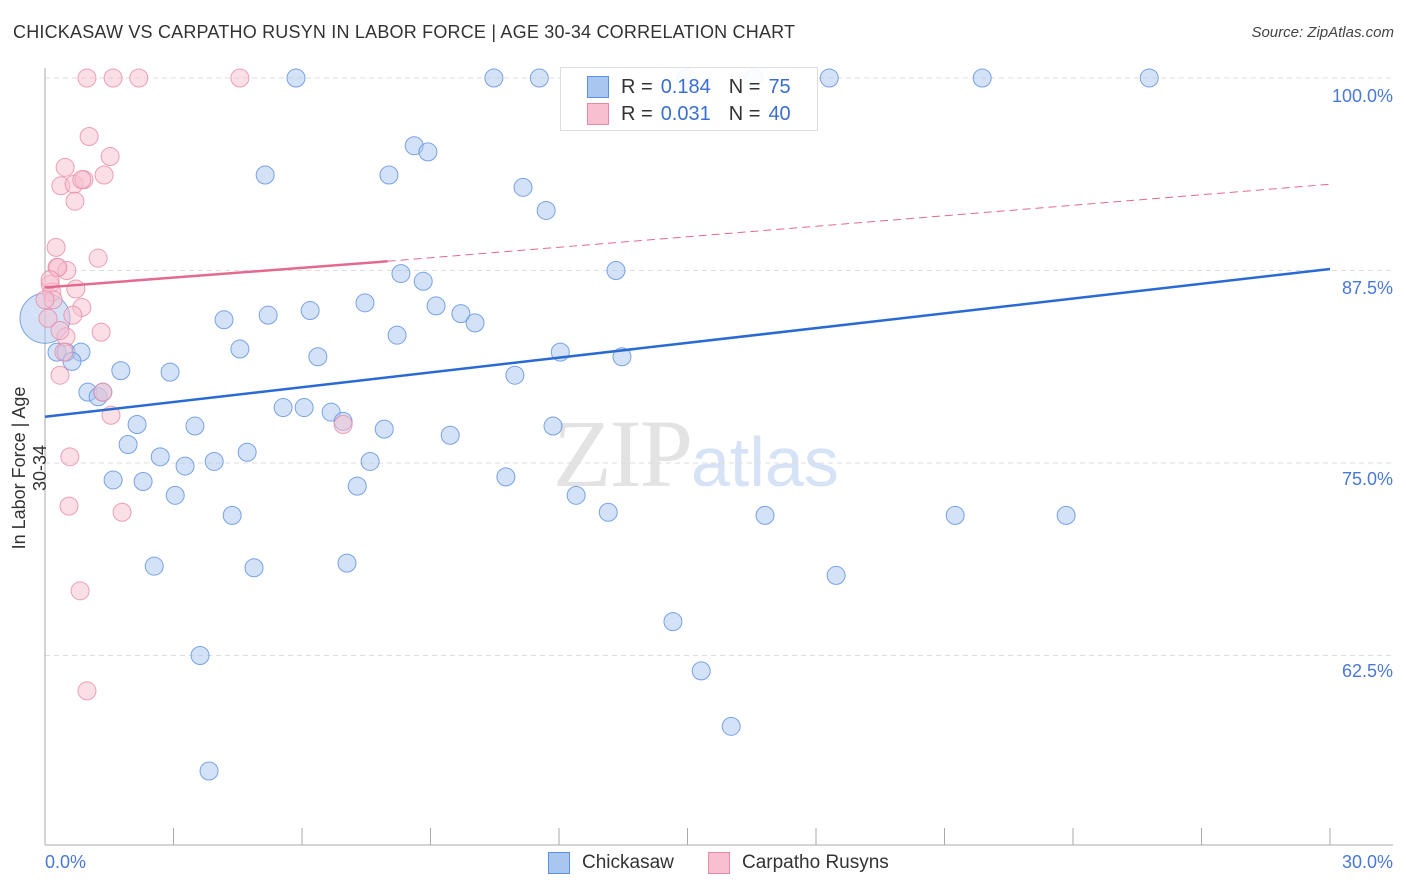  What do you see at coordinates (1322, 32) in the screenshot?
I see `chart-source: Source: ZipAtlas.com` at bounding box center [1322, 32].